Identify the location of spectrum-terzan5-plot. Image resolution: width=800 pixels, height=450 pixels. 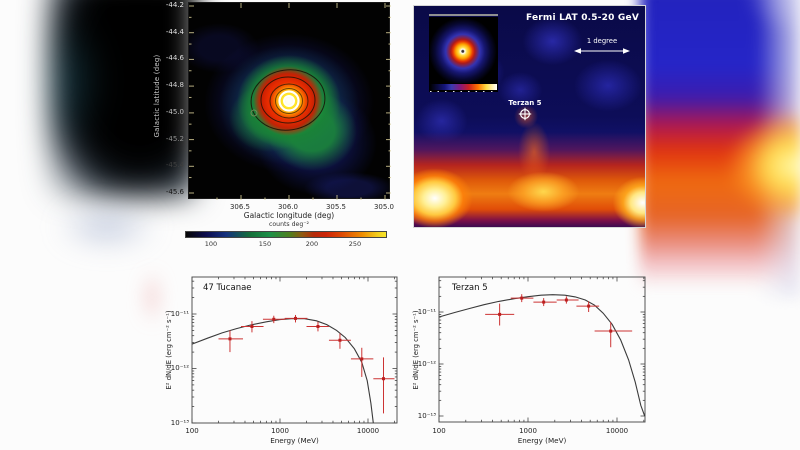
(542, 349).